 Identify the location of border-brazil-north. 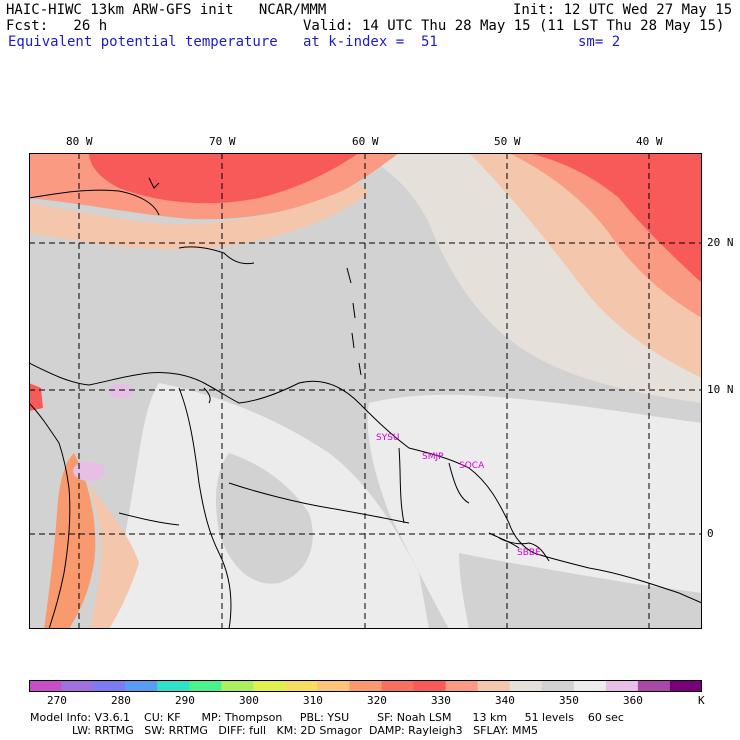
(319, 503).